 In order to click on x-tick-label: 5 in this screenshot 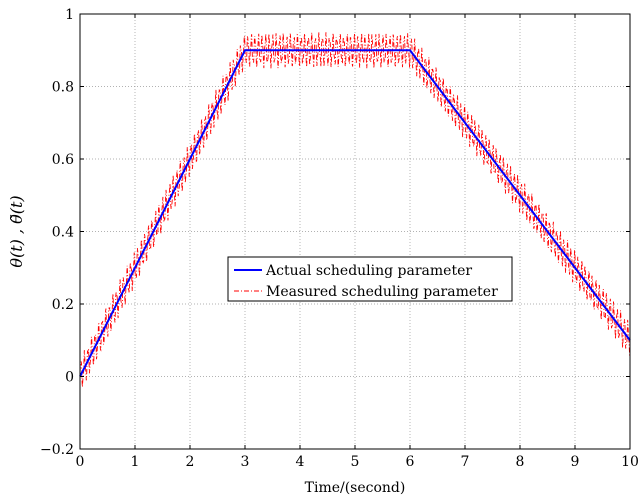, I will do `click(355, 462)`.